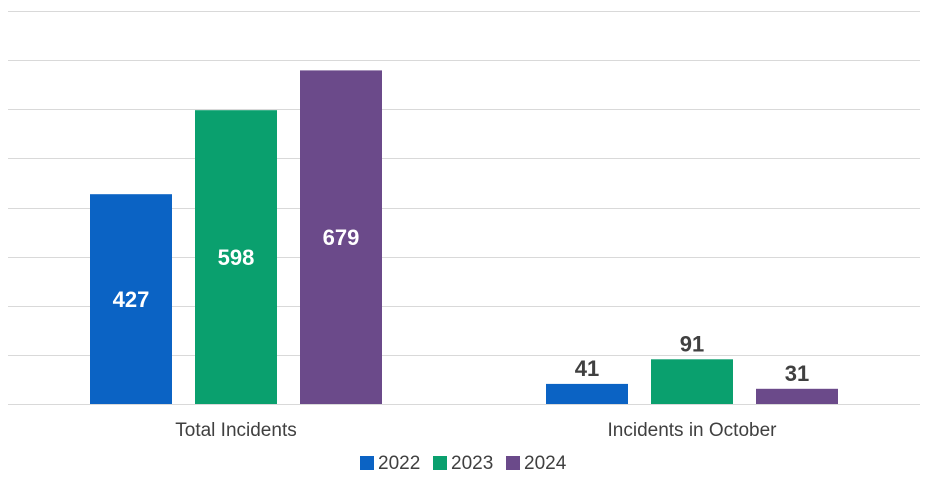  I want to click on data-label-2023-1: 91, so click(692, 343).